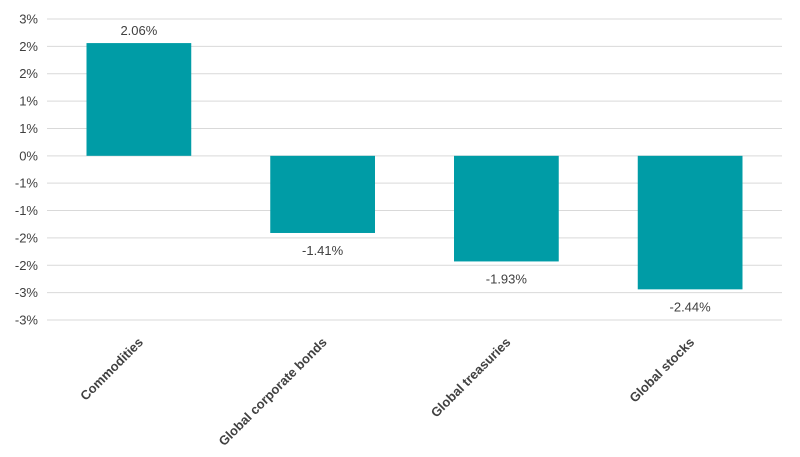 This screenshot has height=457, width=800. What do you see at coordinates (28, 19) in the screenshot?
I see `y-tick-label: 3%` at bounding box center [28, 19].